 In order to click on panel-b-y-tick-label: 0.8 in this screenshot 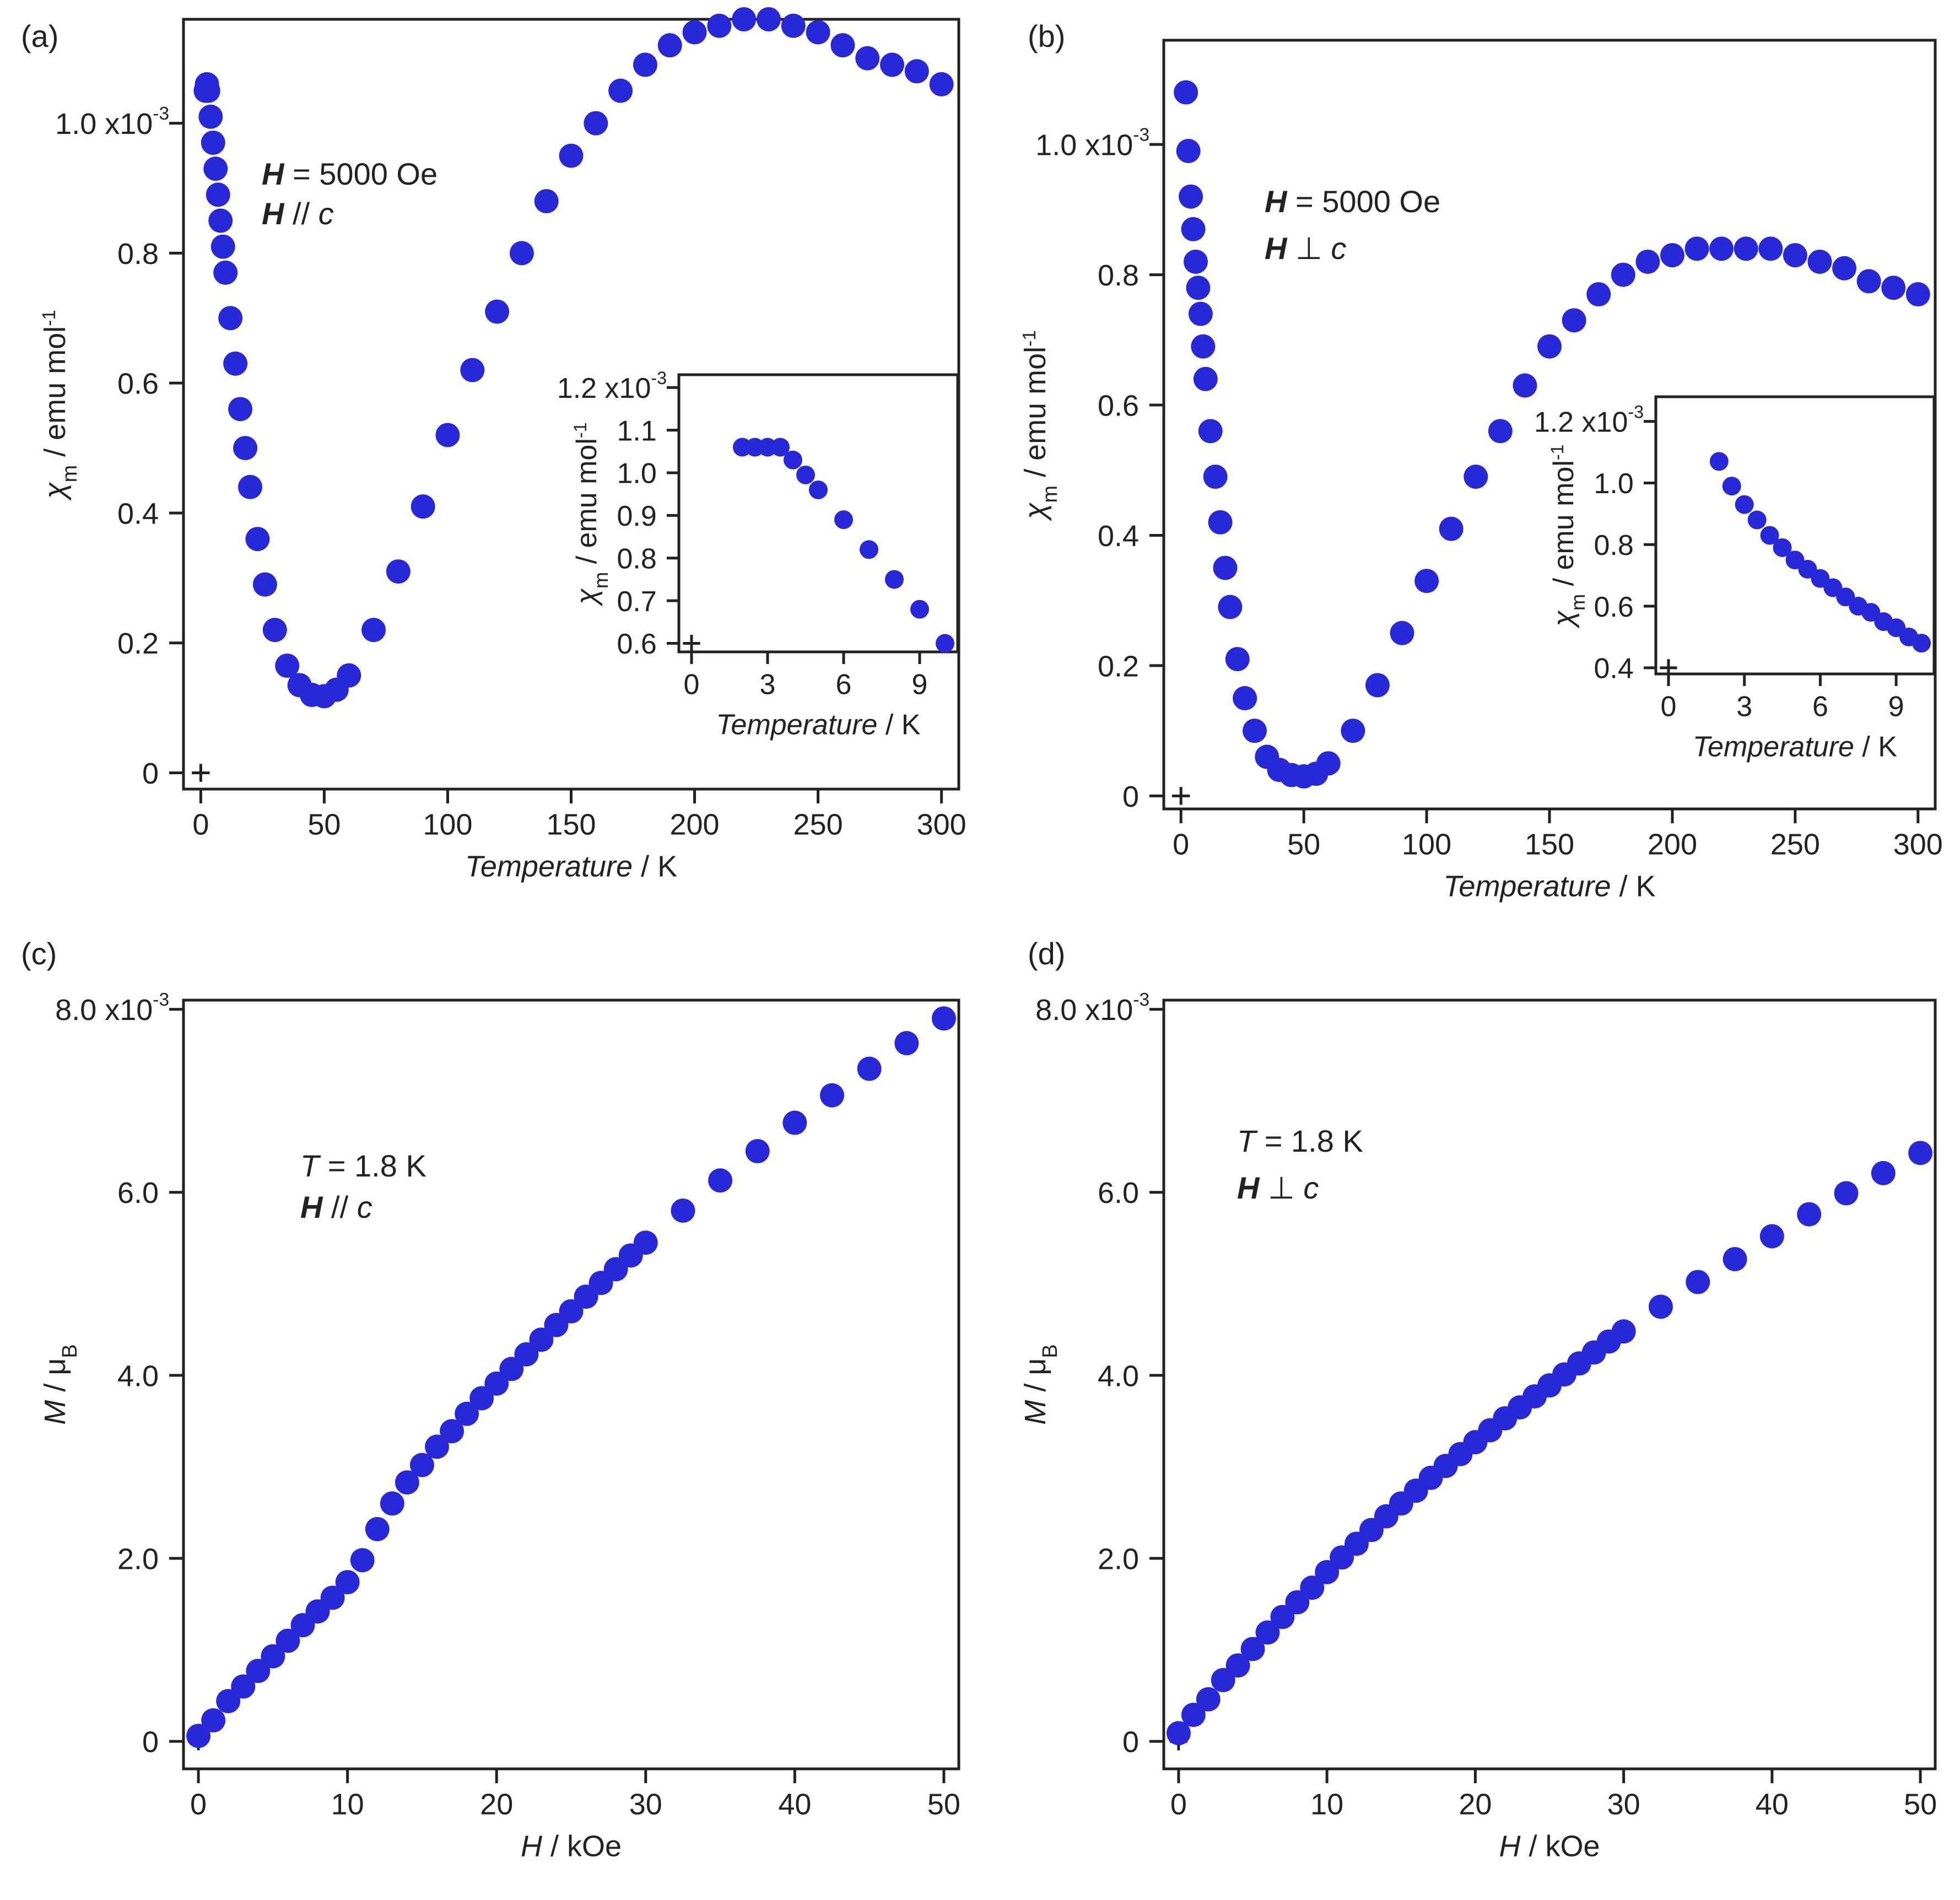, I will do `click(1118, 275)`.